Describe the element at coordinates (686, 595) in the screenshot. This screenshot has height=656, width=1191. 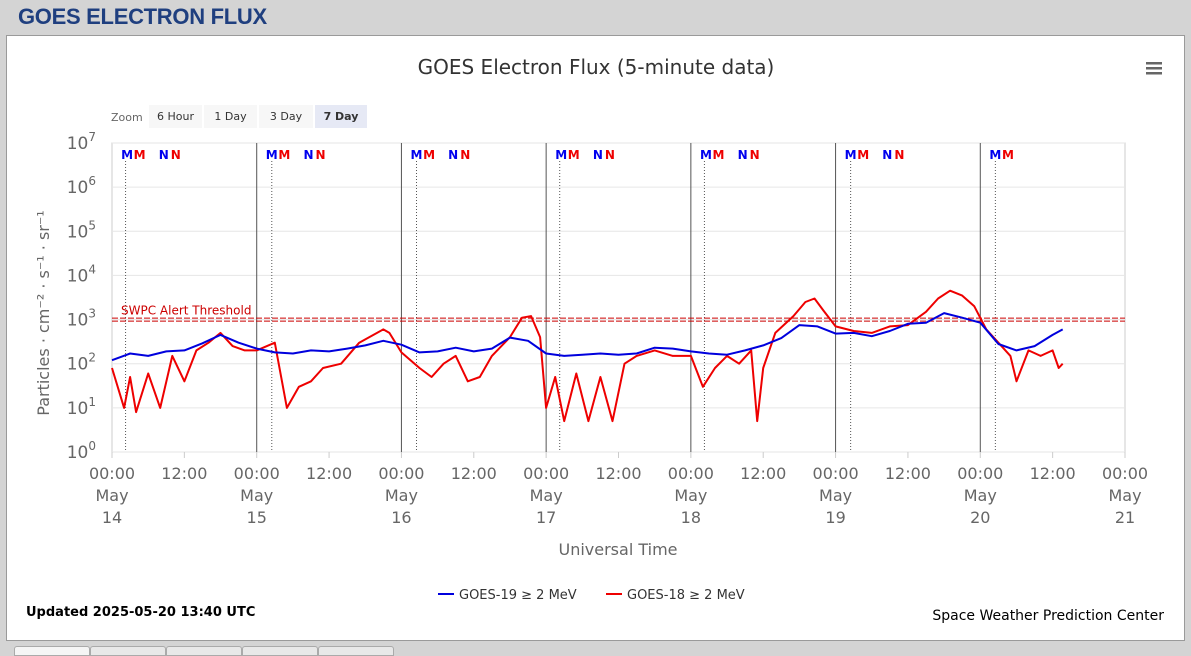
I see `legend-label: GOES-18 ≥ 2 MeV` at that location.